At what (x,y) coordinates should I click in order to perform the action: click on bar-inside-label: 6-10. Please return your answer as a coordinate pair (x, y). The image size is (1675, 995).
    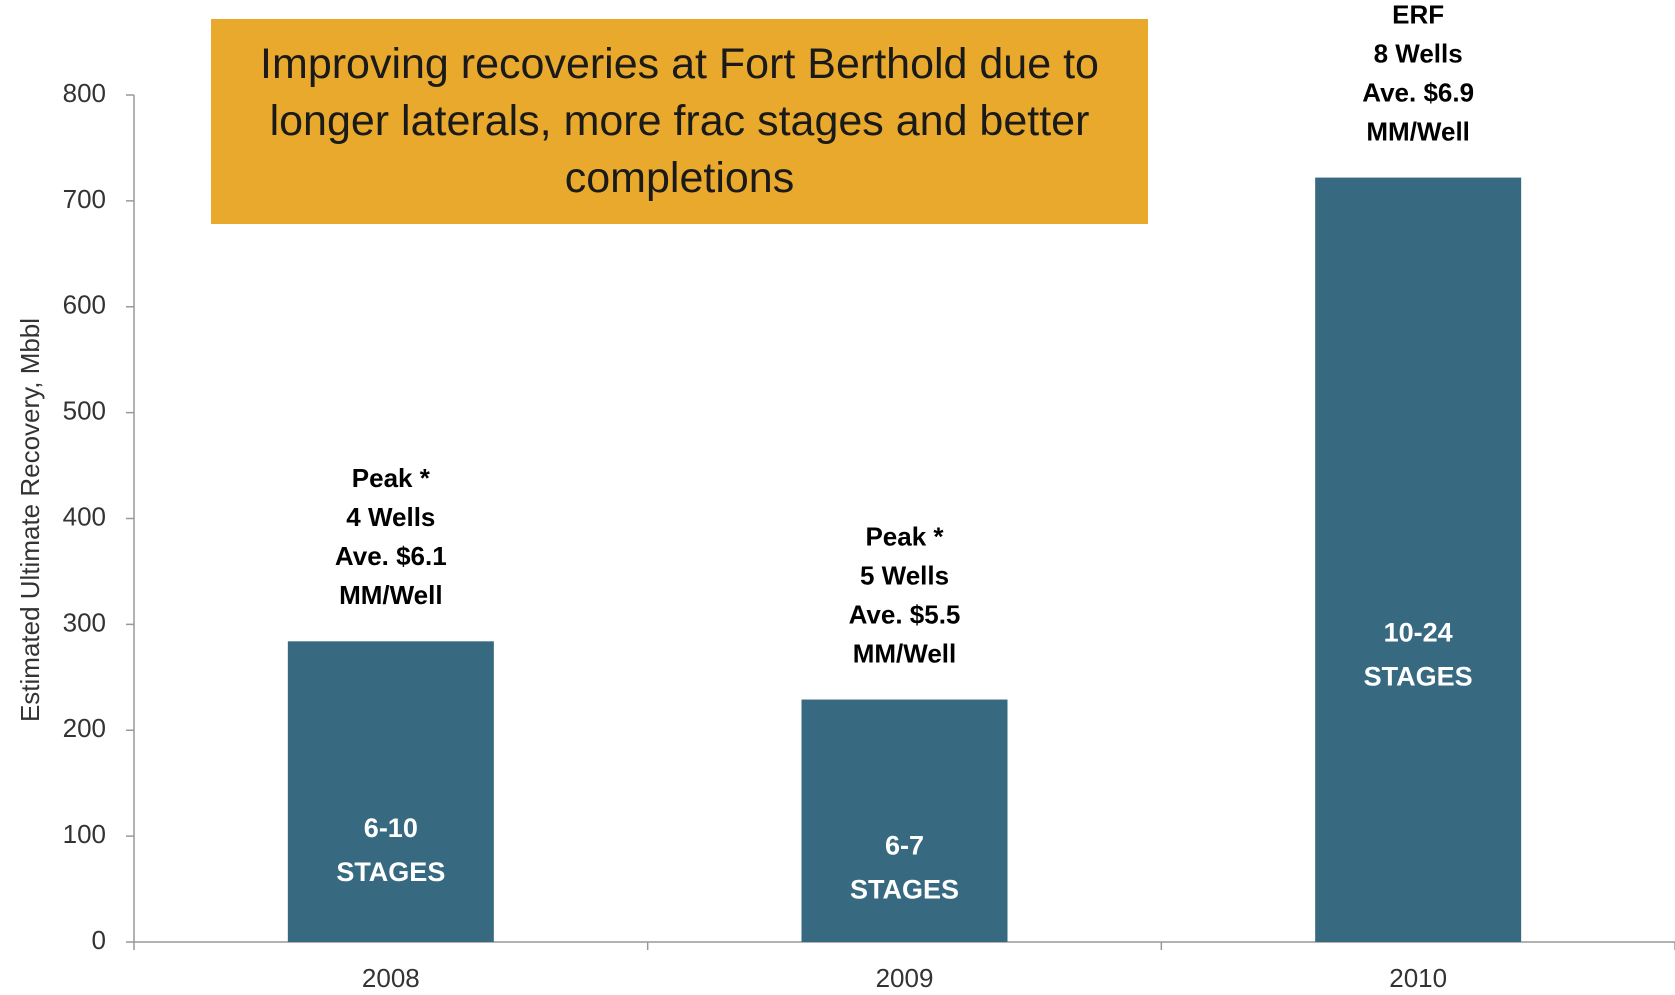
    Looking at the image, I should click on (391, 828).